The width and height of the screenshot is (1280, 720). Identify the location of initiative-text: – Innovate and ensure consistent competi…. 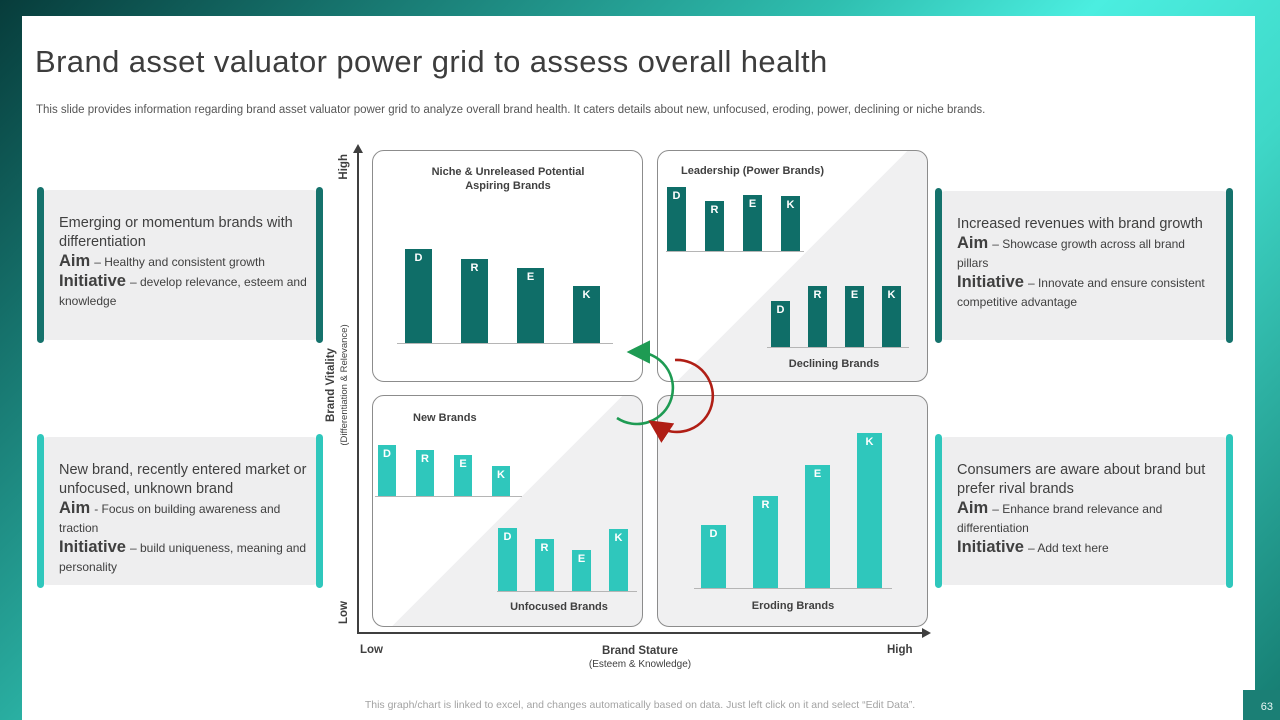
(1081, 292).